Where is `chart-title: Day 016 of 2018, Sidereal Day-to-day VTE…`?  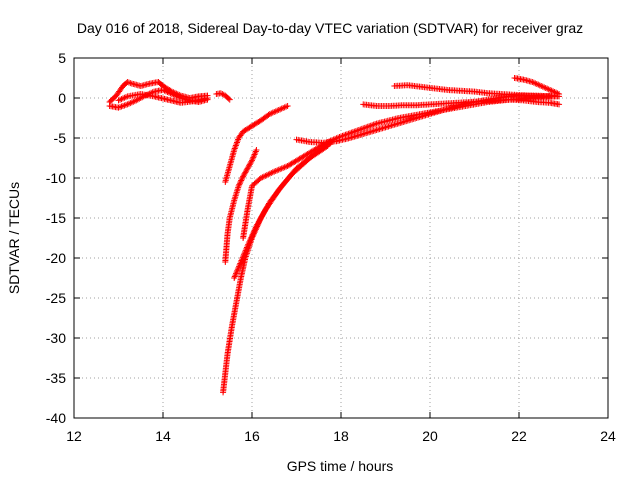
chart-title: Day 016 of 2018, Sidereal Day-to-day VTE… is located at coordinates (330, 28).